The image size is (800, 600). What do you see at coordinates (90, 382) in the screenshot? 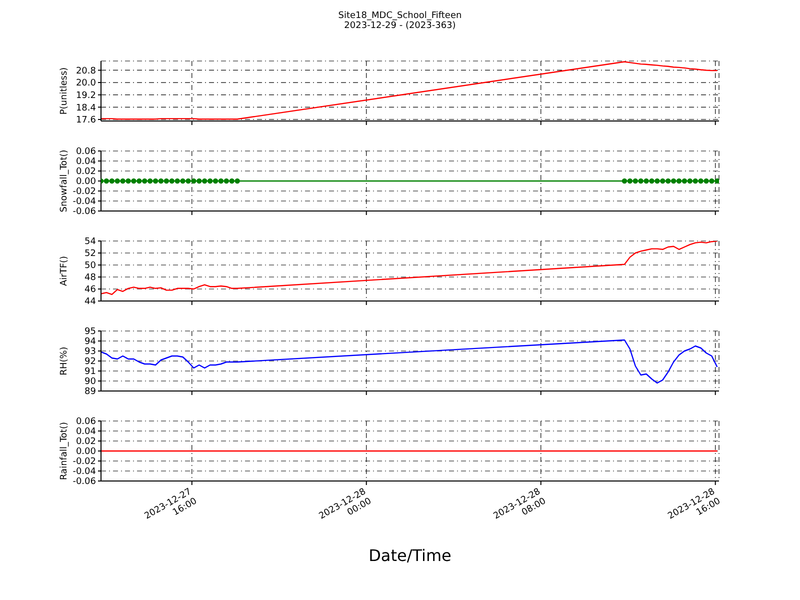
I see `y-tick-label: 90` at bounding box center [90, 382].